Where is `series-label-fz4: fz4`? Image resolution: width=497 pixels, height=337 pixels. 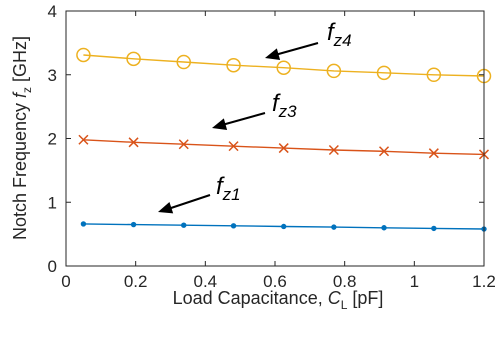 series-label-fz4: fz4 is located at coordinates (339, 34).